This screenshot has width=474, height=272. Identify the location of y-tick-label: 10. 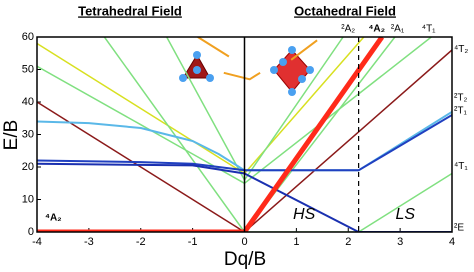
(28, 199).